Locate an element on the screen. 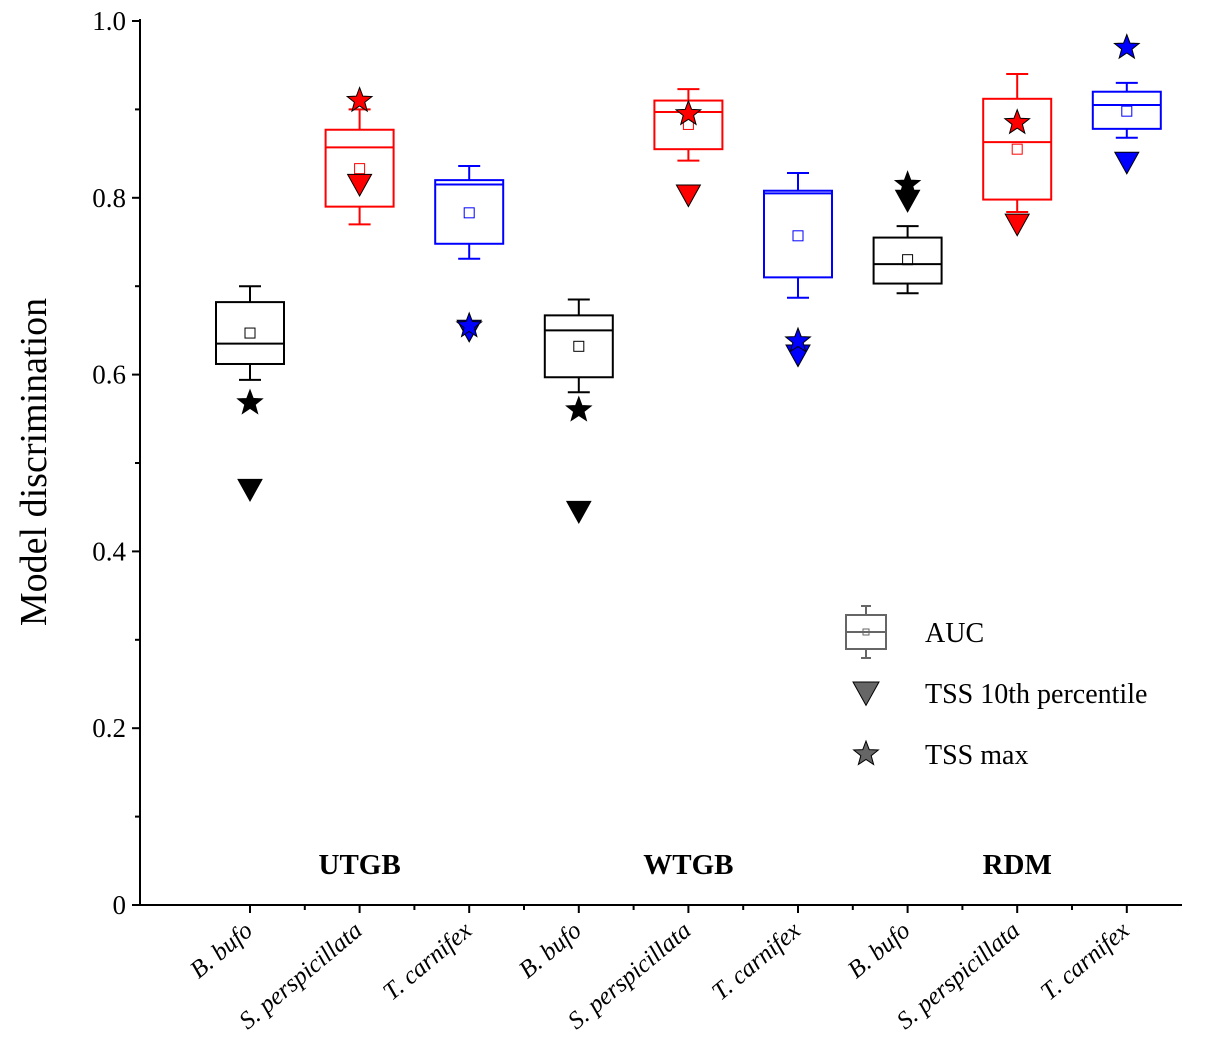  y-tick-label: 0.8 is located at coordinates (109, 198).